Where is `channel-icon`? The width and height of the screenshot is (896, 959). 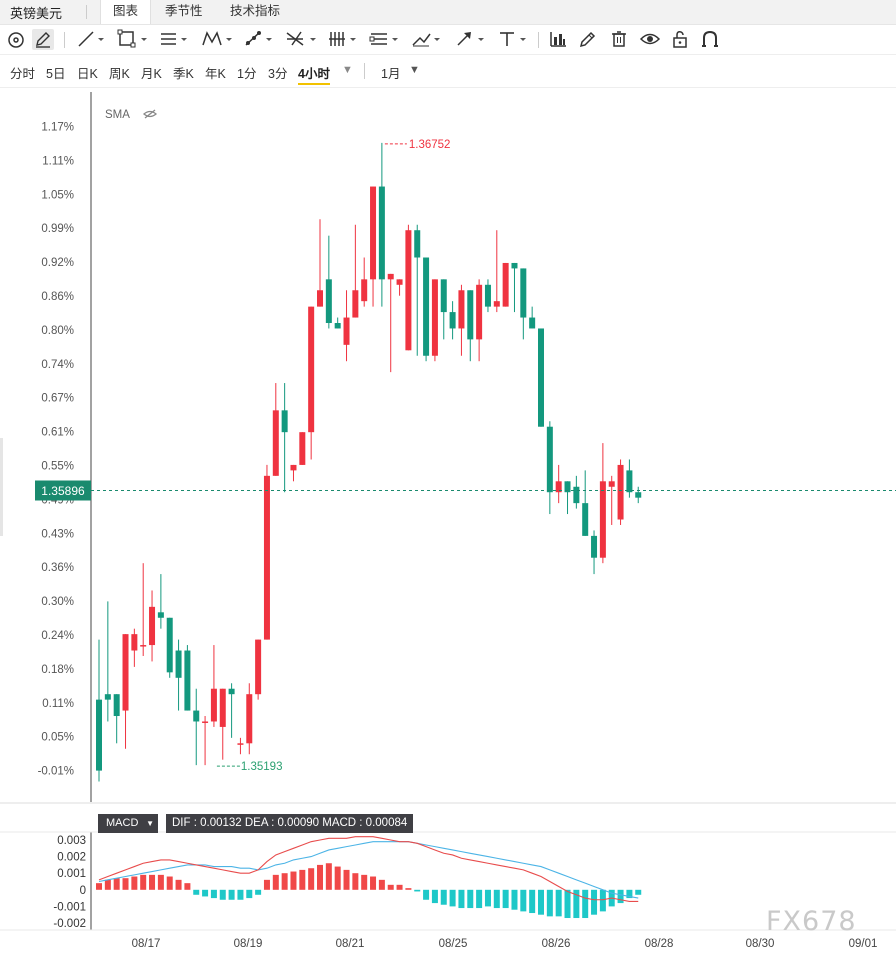
channel-icon is located at coordinates (175, 39).